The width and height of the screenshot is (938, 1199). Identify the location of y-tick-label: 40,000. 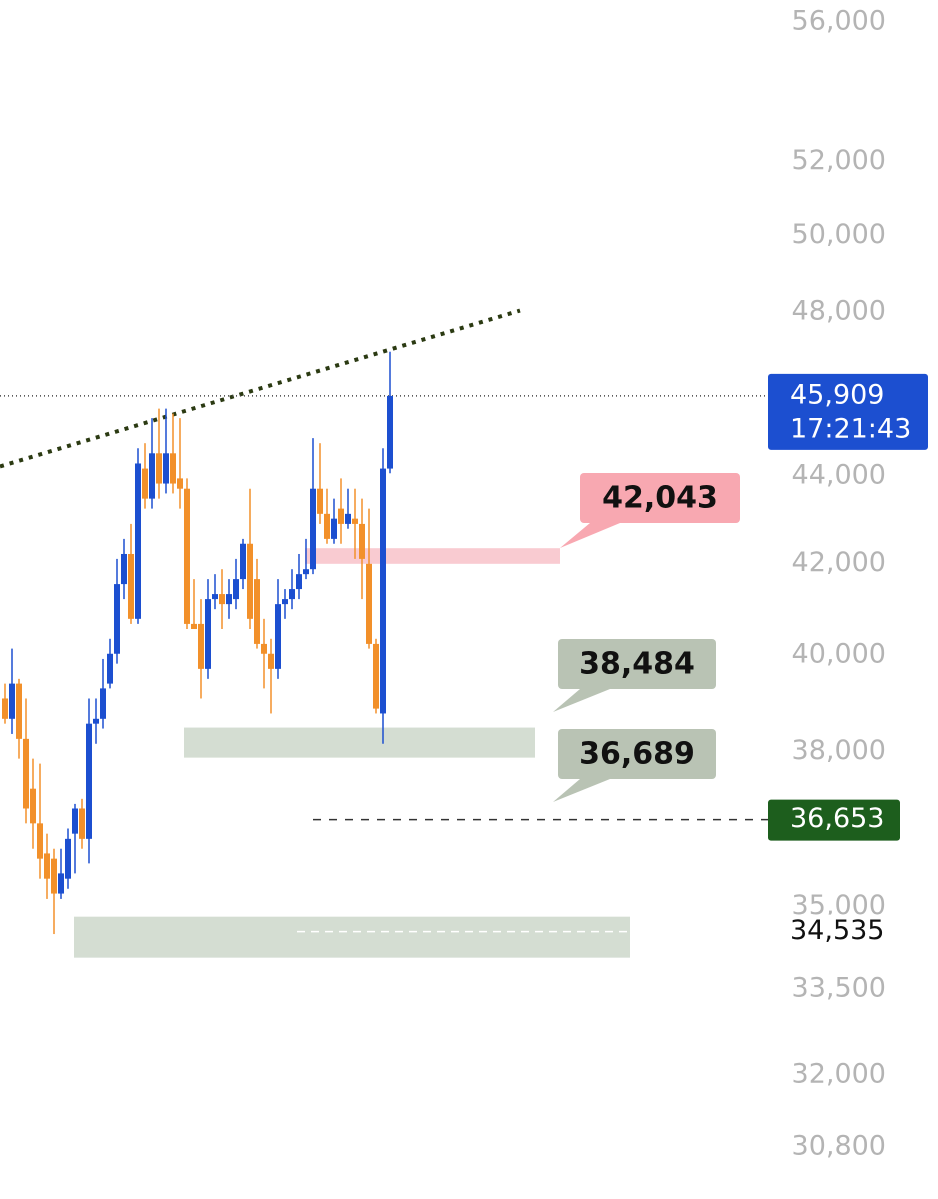
(839, 654).